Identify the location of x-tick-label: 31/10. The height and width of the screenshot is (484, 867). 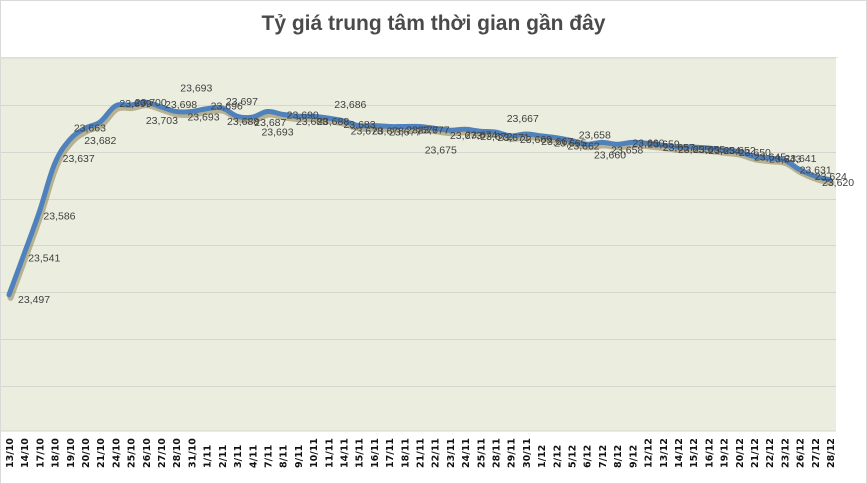
(192, 453).